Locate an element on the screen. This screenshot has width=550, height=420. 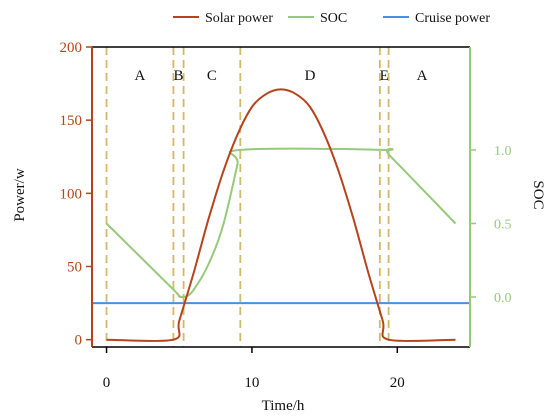
x-tick-label-0: 0 is located at coordinates (107, 383).